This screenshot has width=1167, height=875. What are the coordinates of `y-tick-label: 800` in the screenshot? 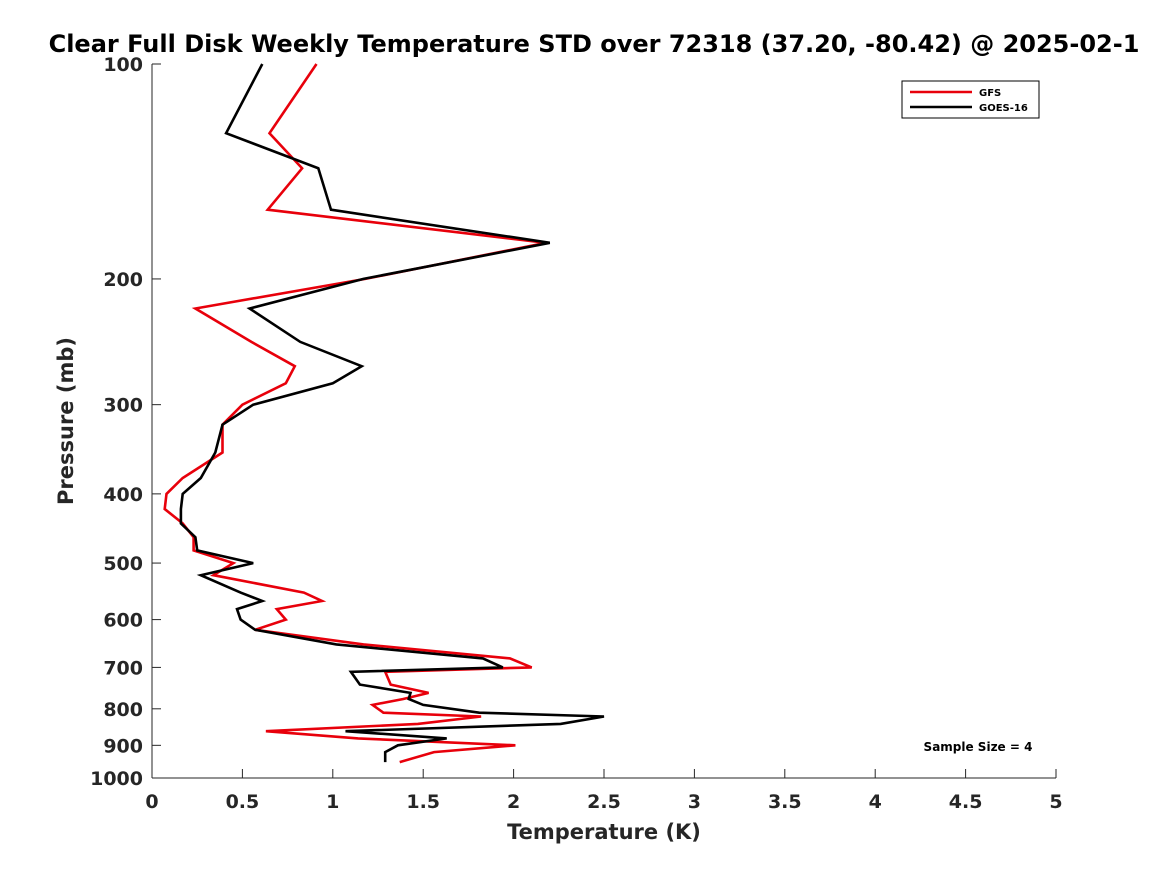 It's located at (123, 710).